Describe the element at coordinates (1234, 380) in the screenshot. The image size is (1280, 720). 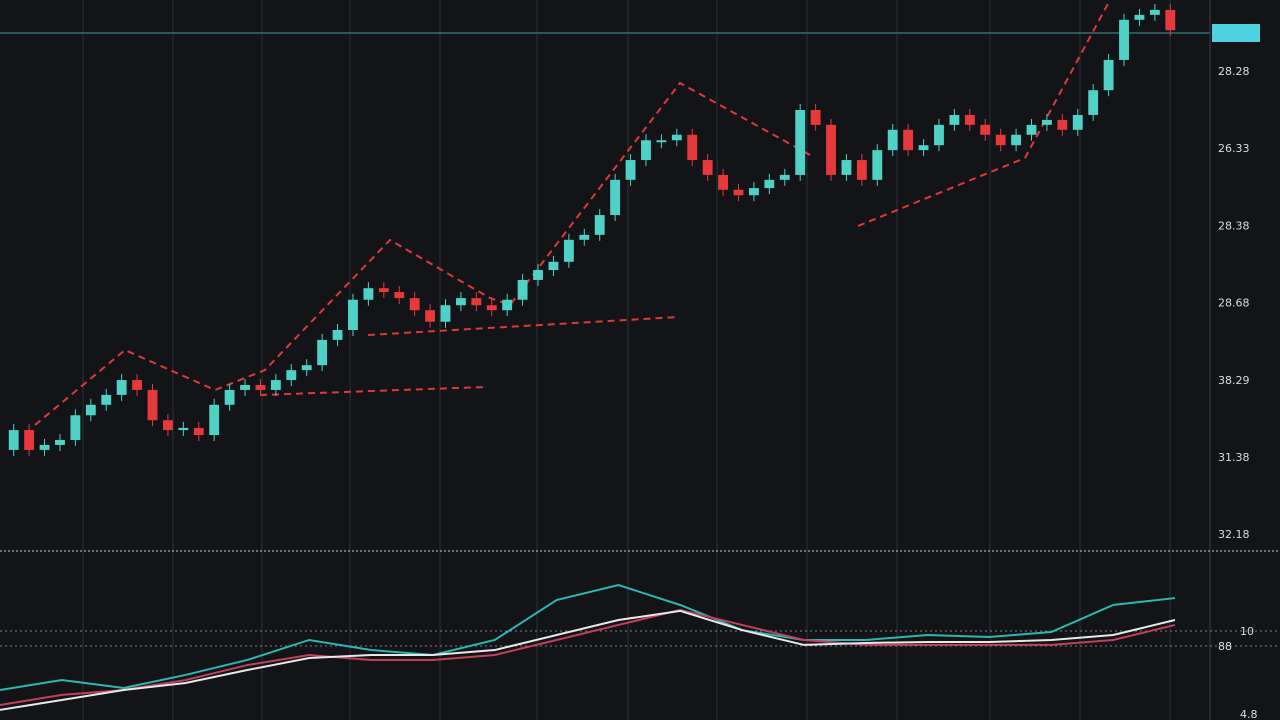
I see `price-axis-label: 38.29` at that location.